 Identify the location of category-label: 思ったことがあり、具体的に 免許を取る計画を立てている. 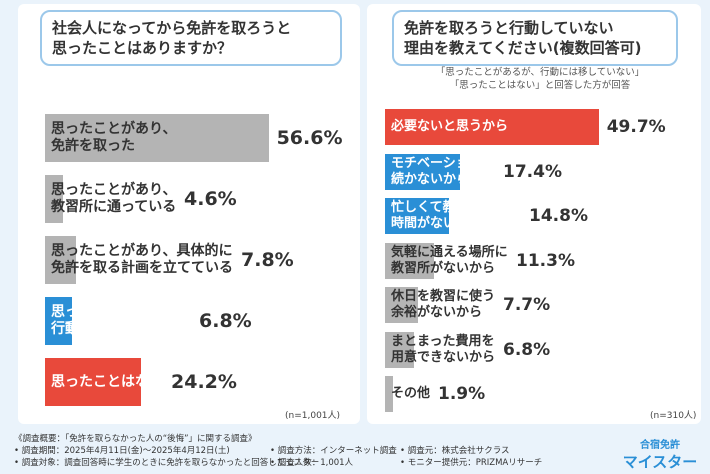
(142, 259).